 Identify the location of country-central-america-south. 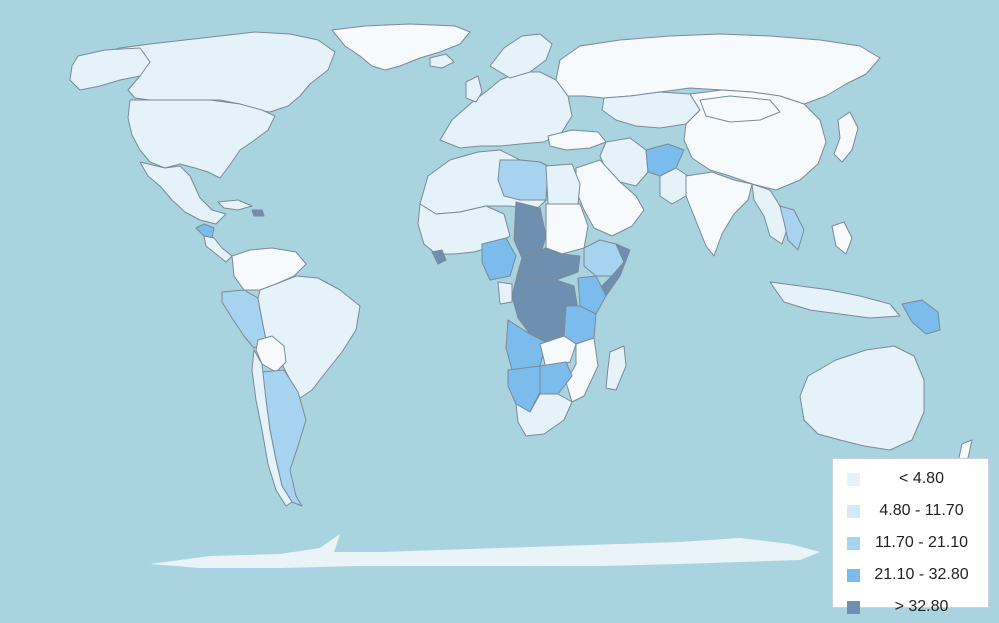
(218, 249).